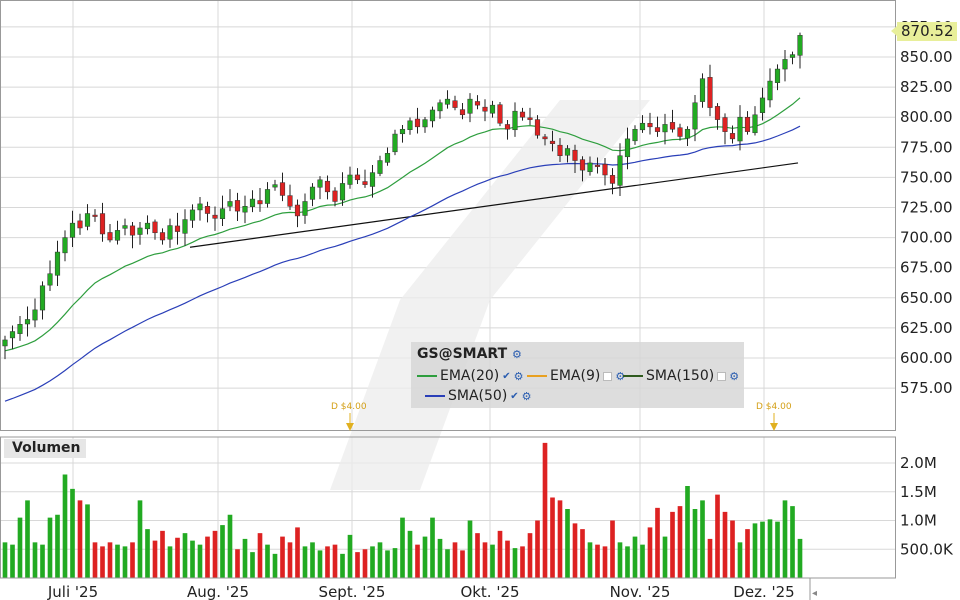  I want to click on price-tick-label: 825.00, so click(926, 87).